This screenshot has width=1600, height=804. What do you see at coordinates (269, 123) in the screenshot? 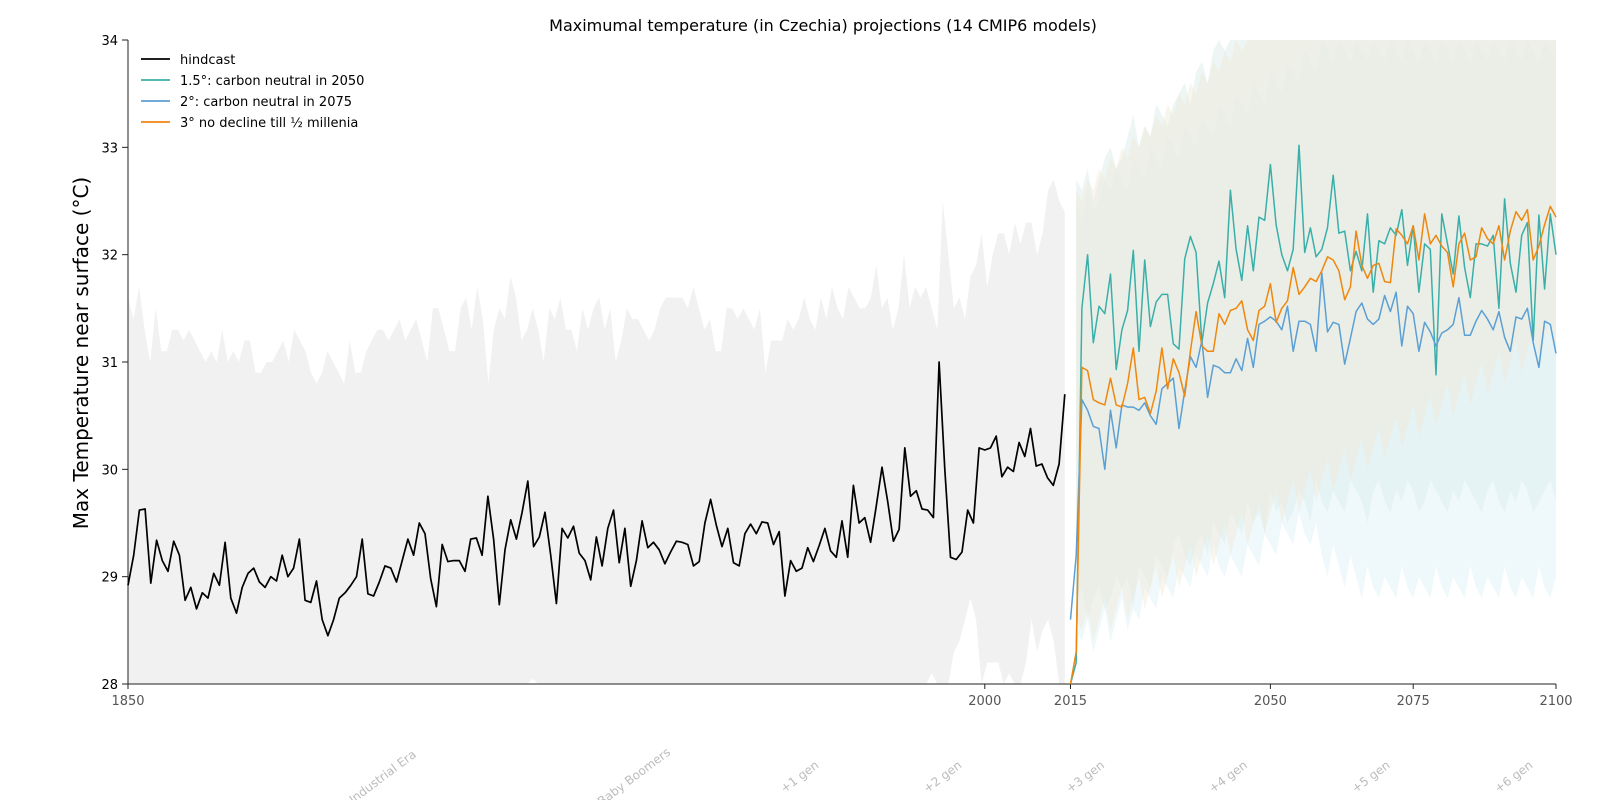
I see `legend-label: 3° no decline till ½ millenia` at bounding box center [269, 123].